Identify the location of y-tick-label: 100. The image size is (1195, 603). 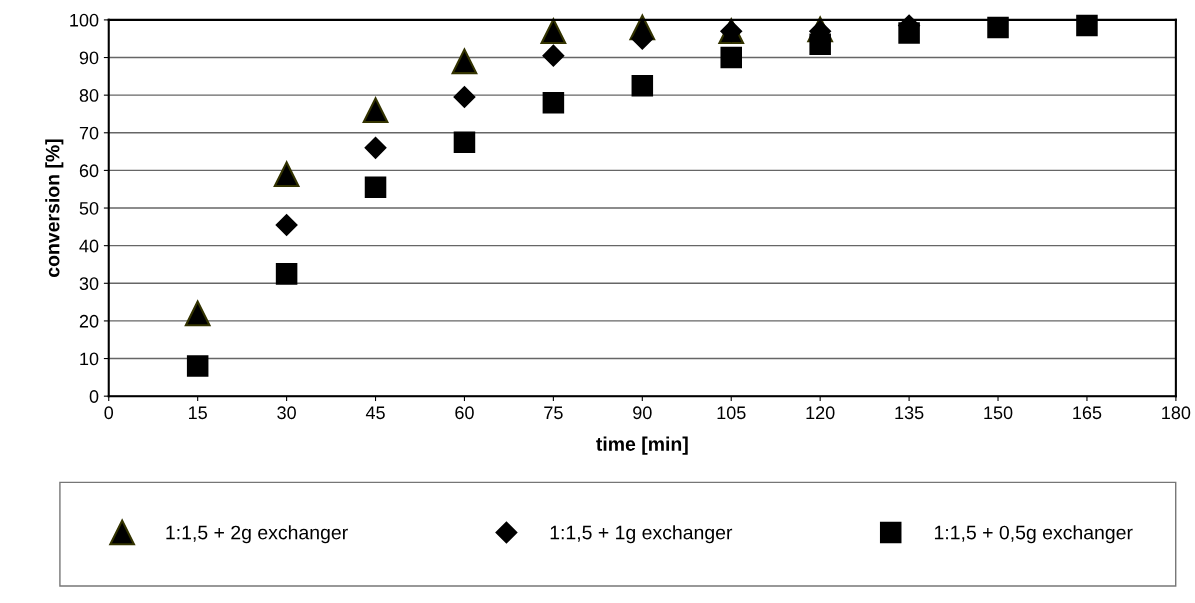
(84, 20).